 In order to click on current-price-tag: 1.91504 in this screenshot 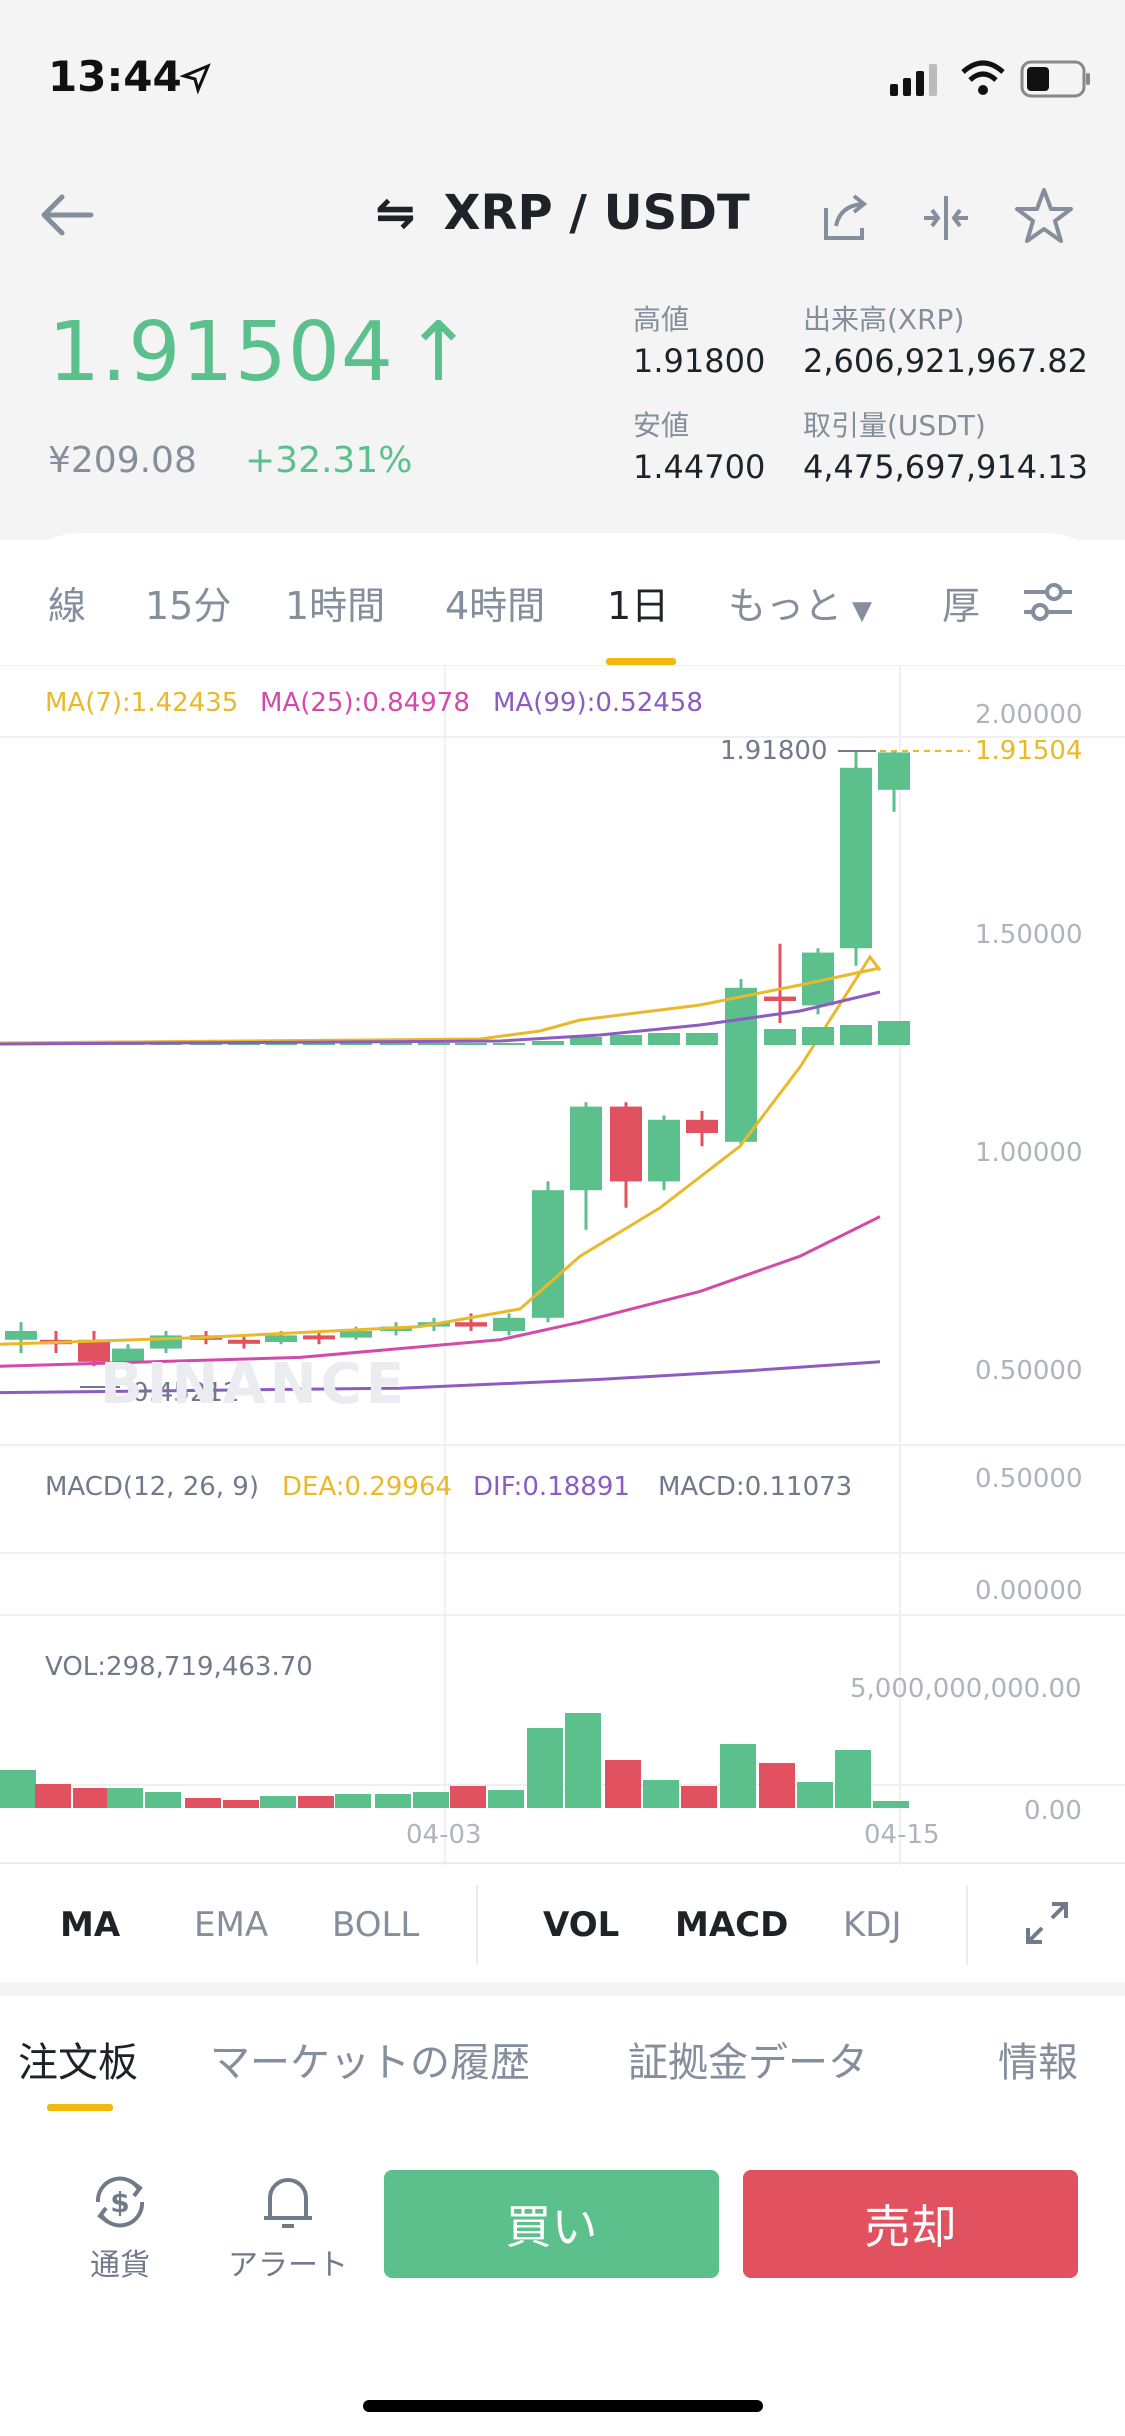, I will do `click(1029, 751)`.